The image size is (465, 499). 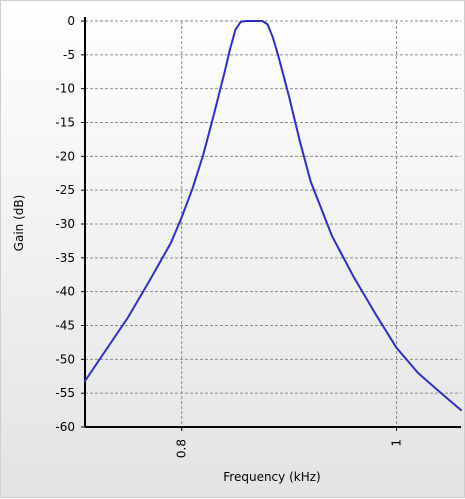 I want to click on y-tick-label: -25, so click(x=65, y=190).